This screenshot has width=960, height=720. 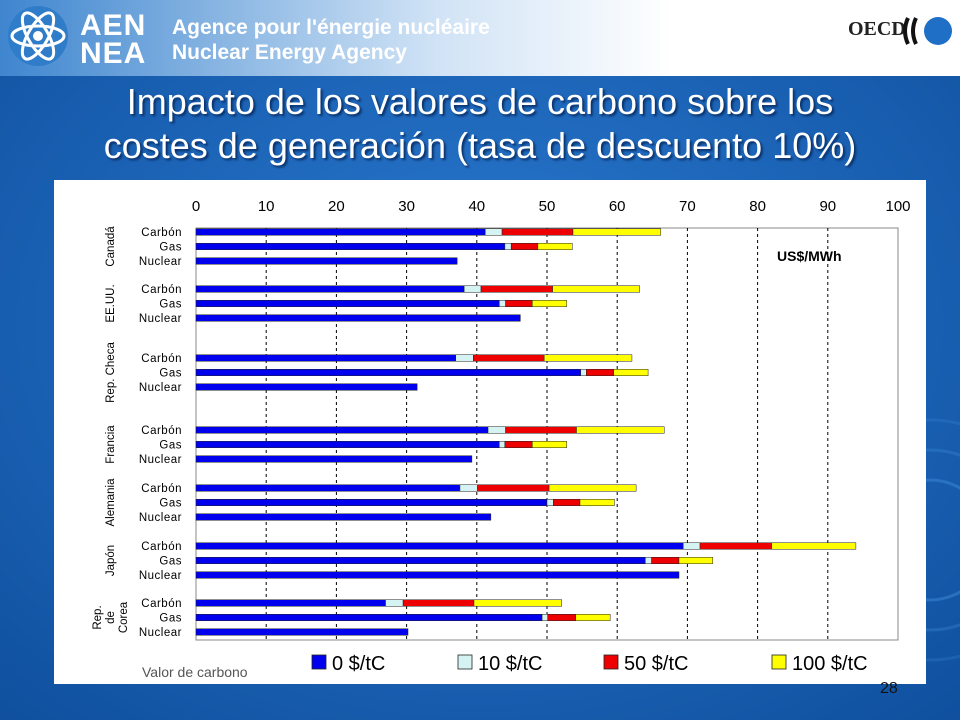 What do you see at coordinates (809, 256) in the screenshot?
I see `unit-label: US$/MWh` at bounding box center [809, 256].